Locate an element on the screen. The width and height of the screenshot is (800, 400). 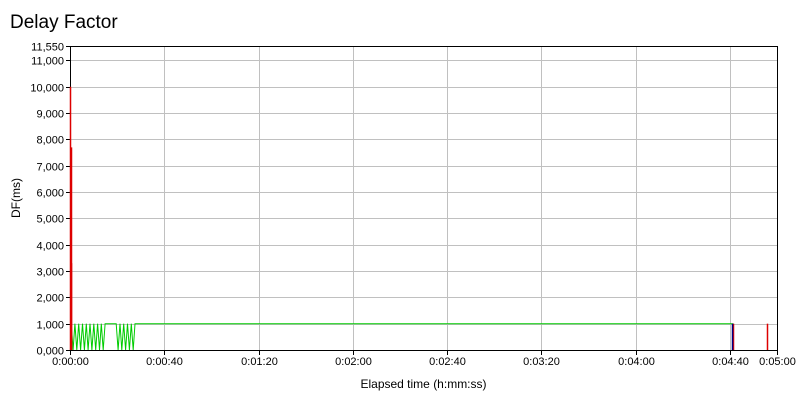
x-tick-label: 0:02:40 is located at coordinates (447, 362).